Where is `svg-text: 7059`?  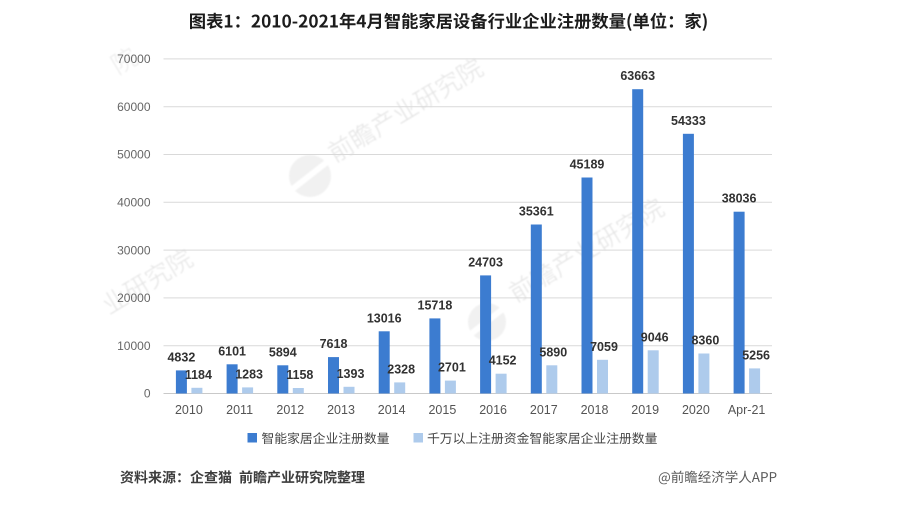
svg-text: 7059 is located at coordinates (604, 347).